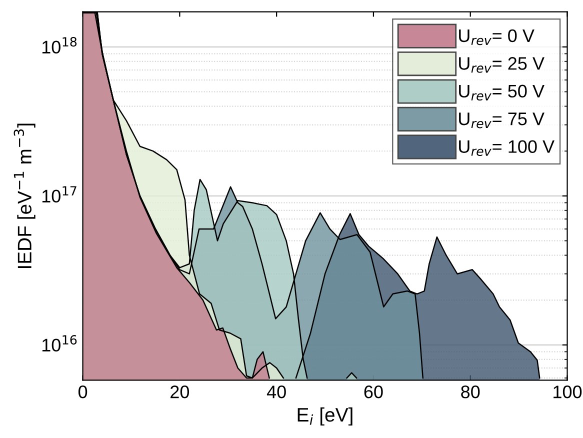  Describe the element at coordinates (180, 392) in the screenshot. I see `x-tick-label: 20` at that location.